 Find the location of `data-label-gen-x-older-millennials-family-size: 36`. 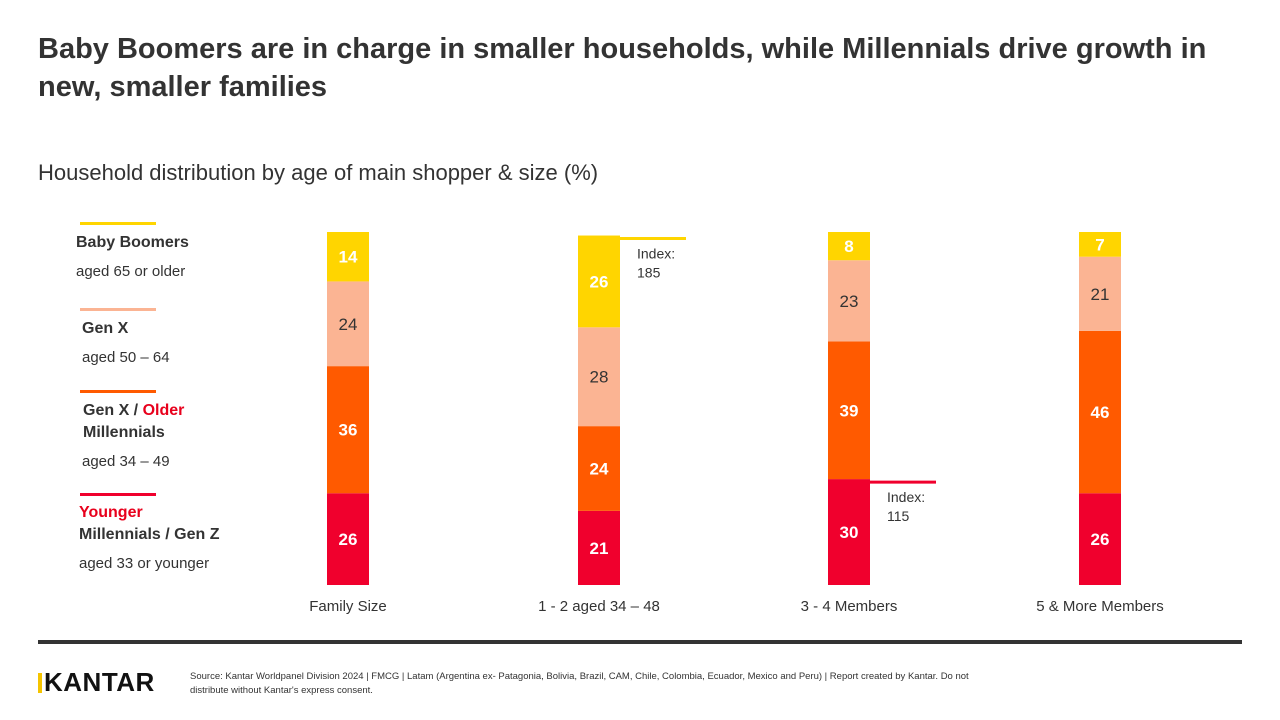

data-label-gen-x-older-millennials-family-size: 36 is located at coordinates (348, 430).